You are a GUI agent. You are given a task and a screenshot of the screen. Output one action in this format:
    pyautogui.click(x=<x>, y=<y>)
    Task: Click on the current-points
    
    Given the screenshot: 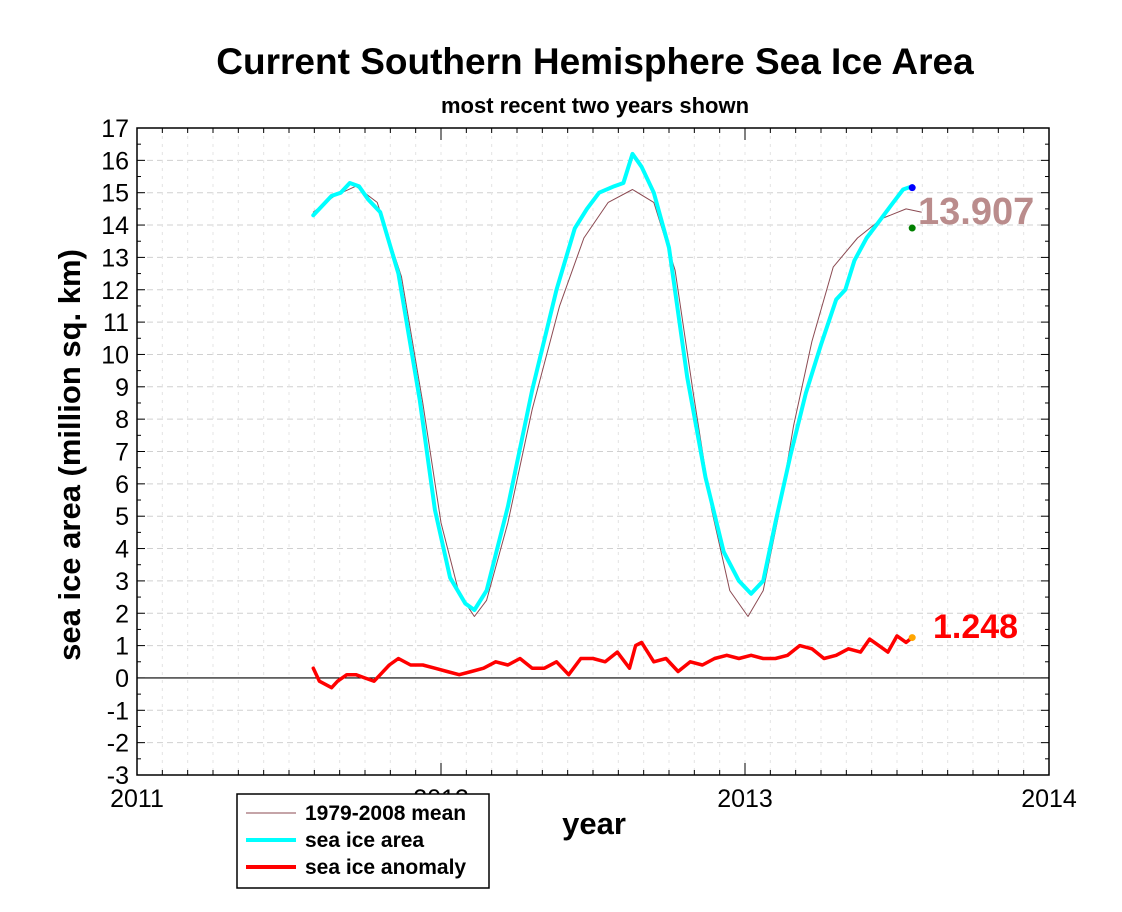 What is the action you would take?
    pyautogui.click(x=912, y=413)
    